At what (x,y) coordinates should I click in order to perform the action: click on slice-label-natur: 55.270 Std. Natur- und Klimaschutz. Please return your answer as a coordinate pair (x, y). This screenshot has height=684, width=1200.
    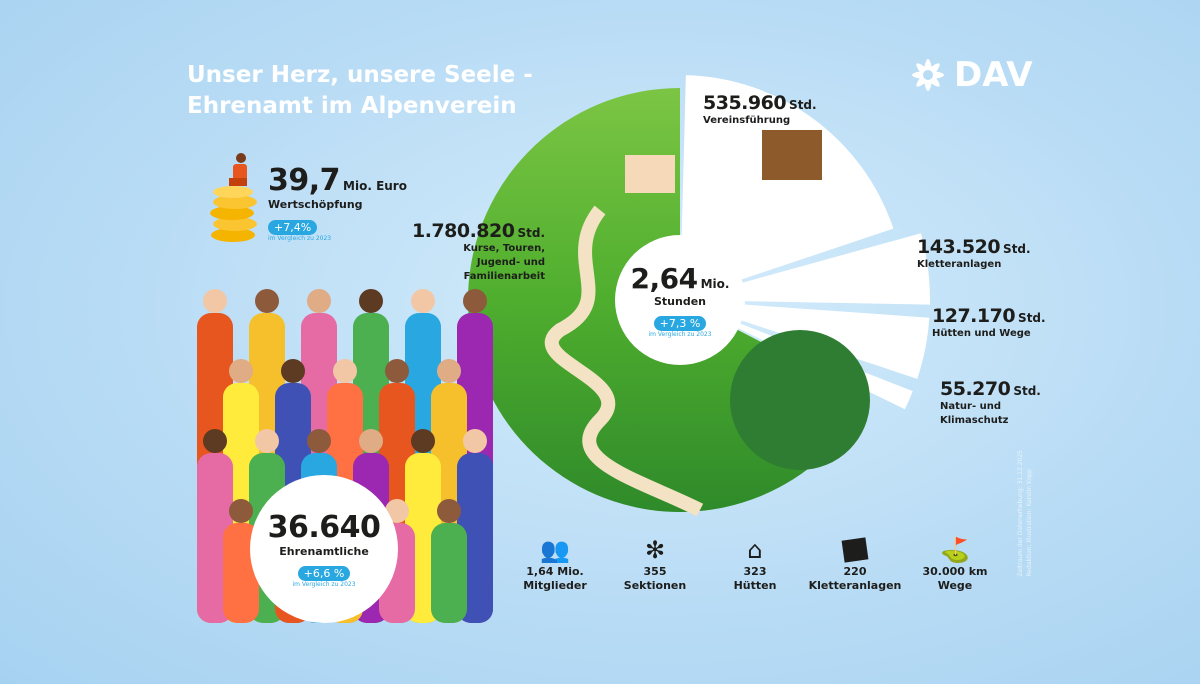
    Looking at the image, I should click on (990, 402).